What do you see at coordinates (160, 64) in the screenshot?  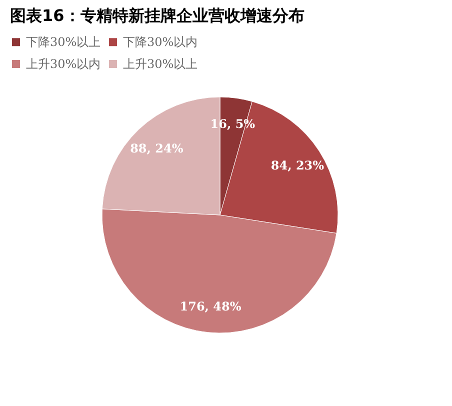 I see `legend-label: 上升30%以上` at bounding box center [160, 64].